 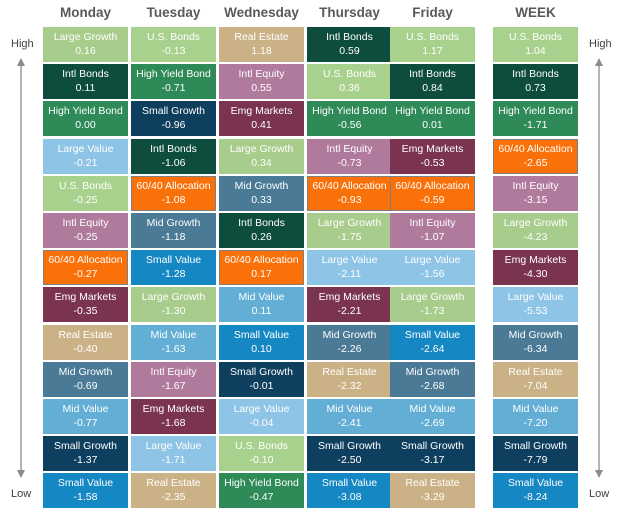 What do you see at coordinates (261, 460) in the screenshot?
I see `return-value-label: -0.10` at bounding box center [261, 460].